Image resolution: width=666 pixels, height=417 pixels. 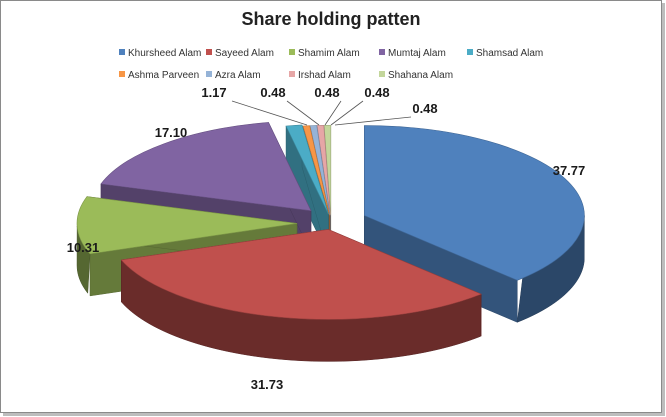 I want to click on legend-label-6: Azra Alam, so click(x=238, y=75).